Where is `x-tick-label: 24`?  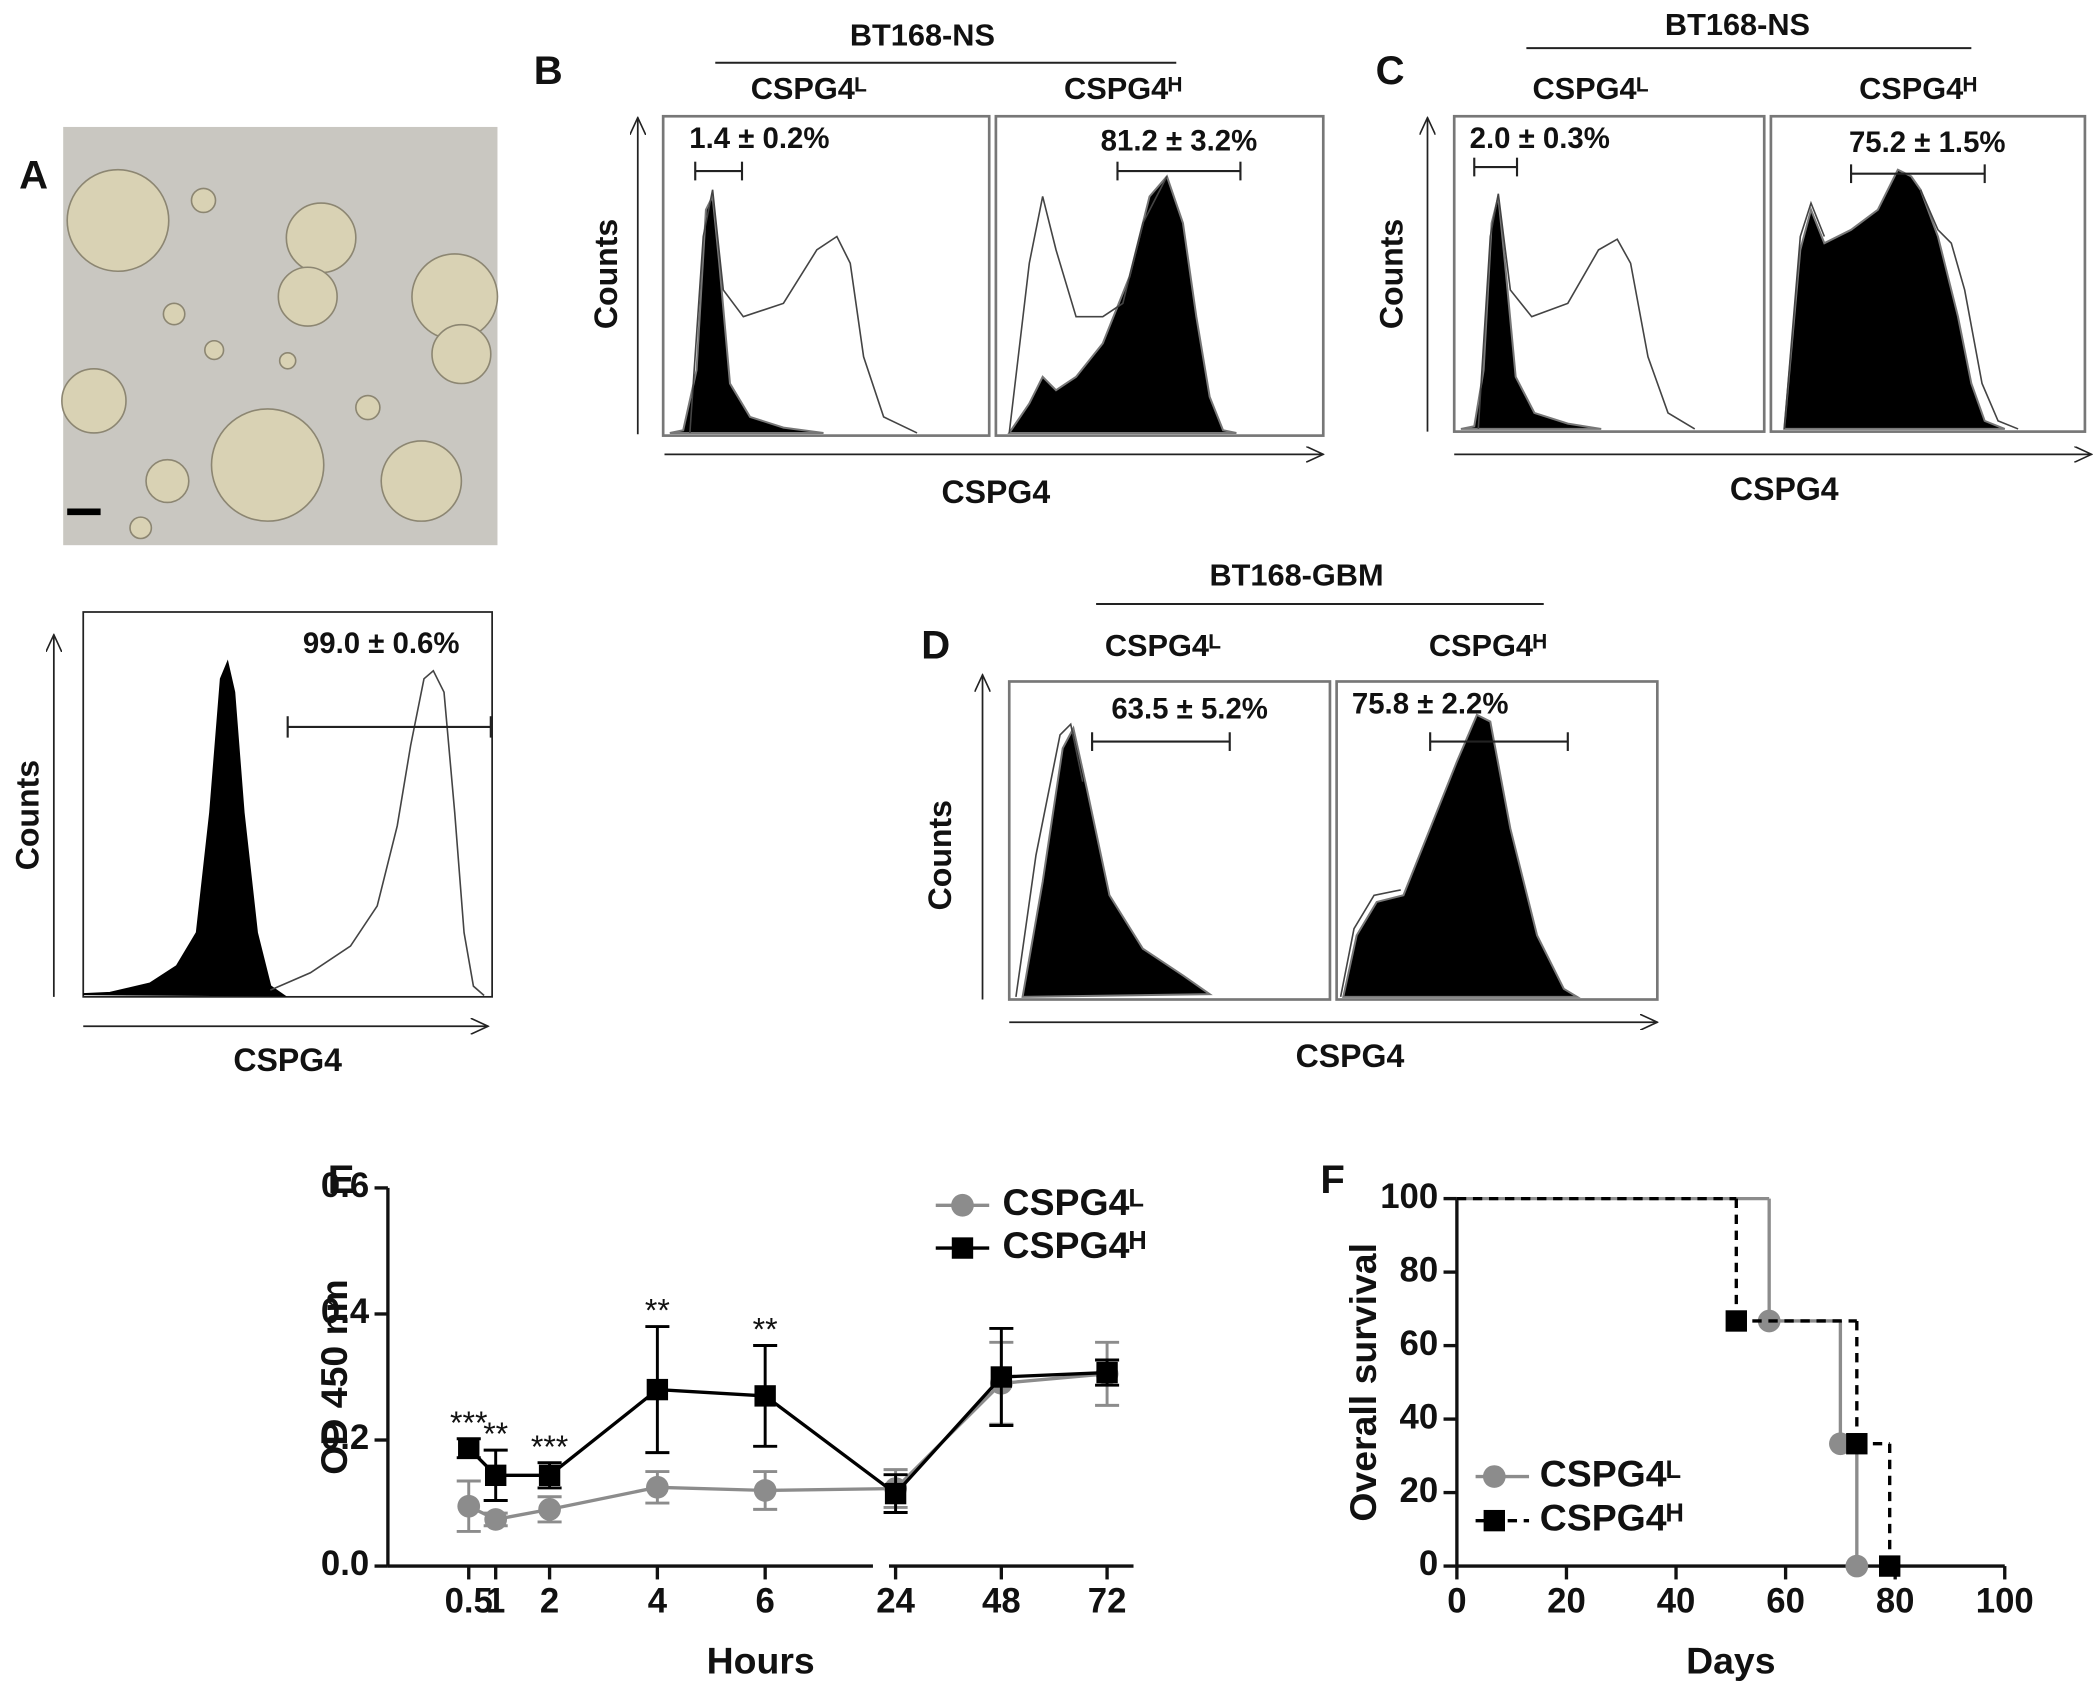 x-tick-label: 24 is located at coordinates (895, 1602).